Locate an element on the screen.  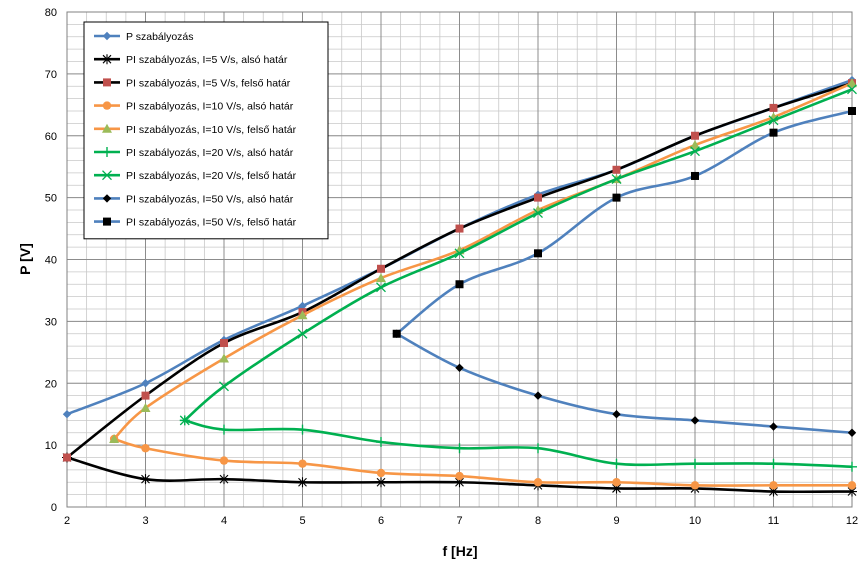
y-tick-label: 60 is located at coordinates (51, 137).